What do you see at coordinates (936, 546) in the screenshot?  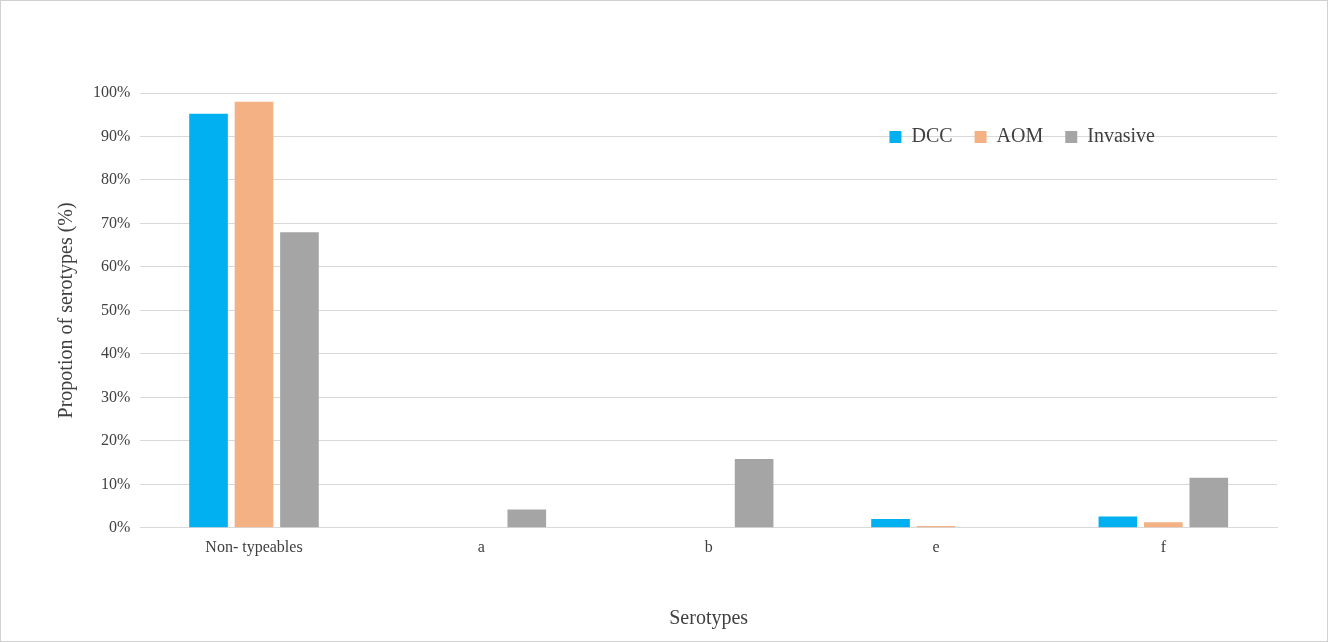 I see `x-tick-label: e` at bounding box center [936, 546].